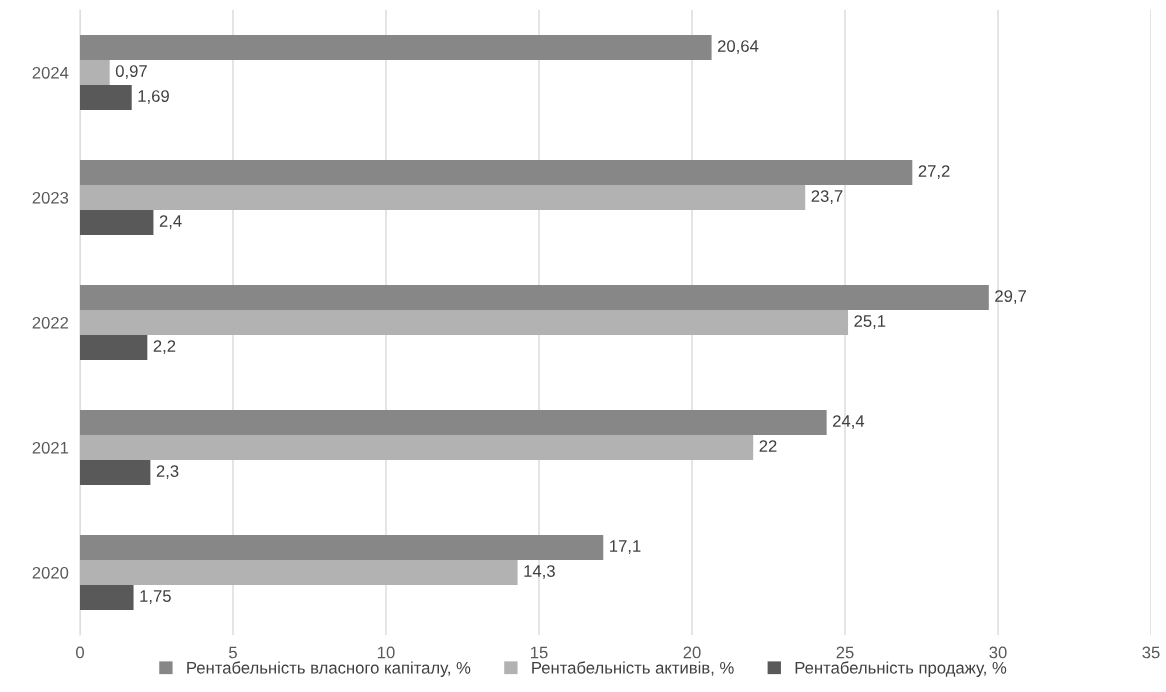  Describe the element at coordinates (827, 197) in the screenshot. I see `data-label: 23,7` at that location.